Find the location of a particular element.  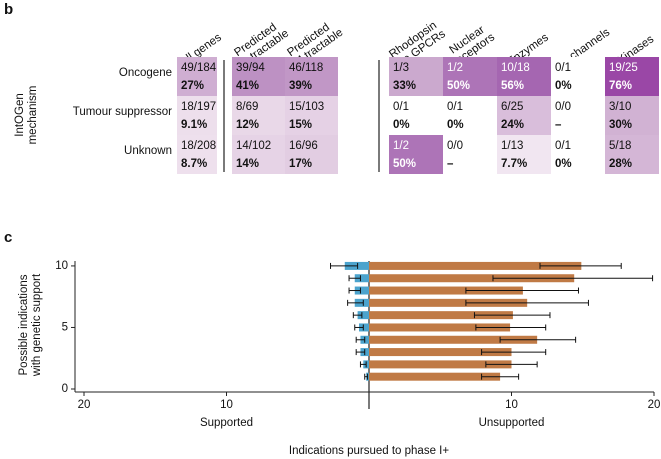

cell-percent: 12% is located at coordinates (247, 125).